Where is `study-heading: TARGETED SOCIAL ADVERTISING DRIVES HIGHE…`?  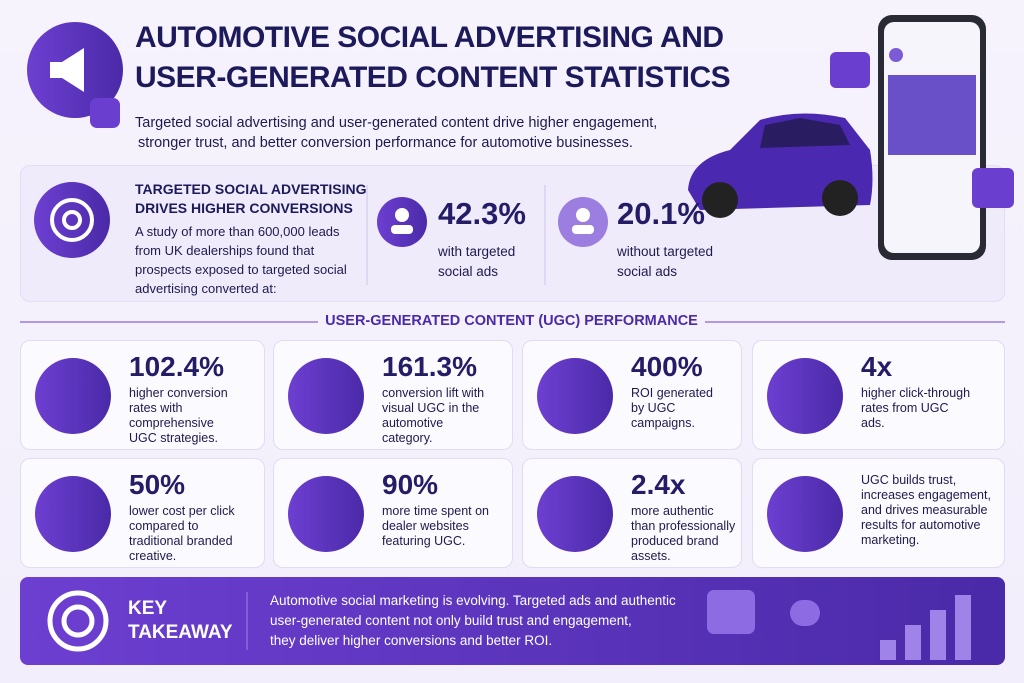 study-heading: TARGETED SOCIAL ADVERTISING DRIVES HIGHE… is located at coordinates (251, 199).